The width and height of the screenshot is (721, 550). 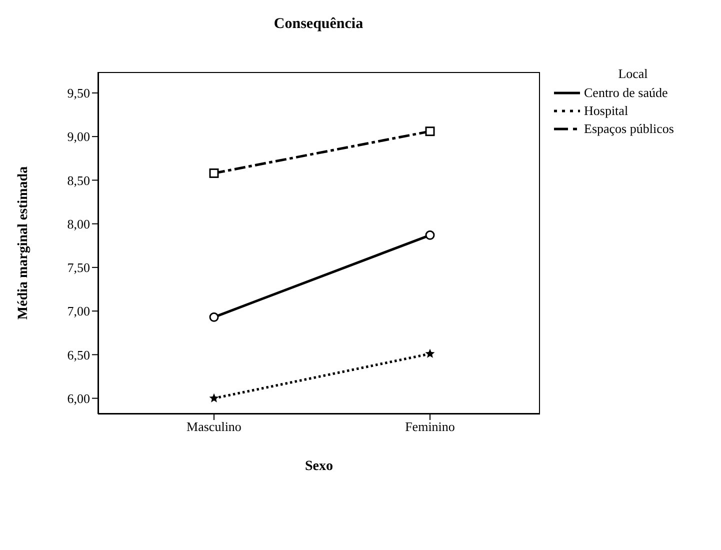 What do you see at coordinates (78, 180) in the screenshot?
I see `y-tick-label: 8,50` at bounding box center [78, 180].